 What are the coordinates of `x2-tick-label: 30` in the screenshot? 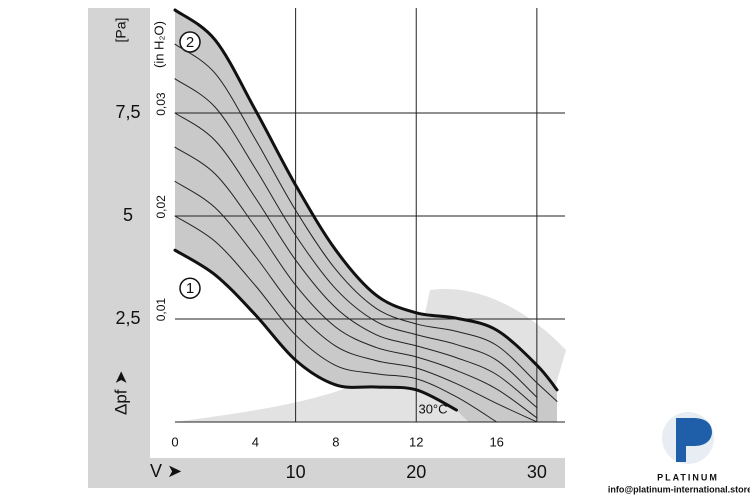 It's located at (537, 472).